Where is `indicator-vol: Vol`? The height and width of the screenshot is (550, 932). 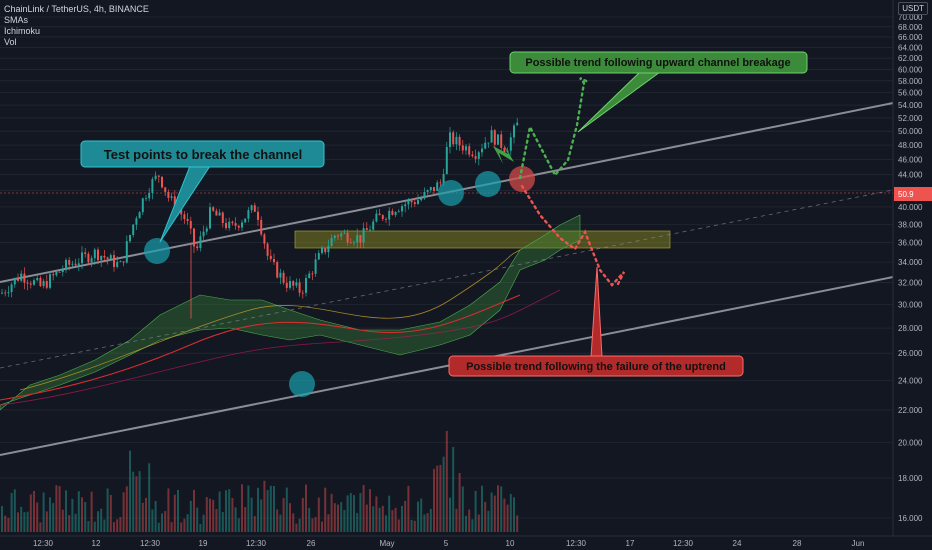 indicator-vol: Vol is located at coordinates (10, 42).